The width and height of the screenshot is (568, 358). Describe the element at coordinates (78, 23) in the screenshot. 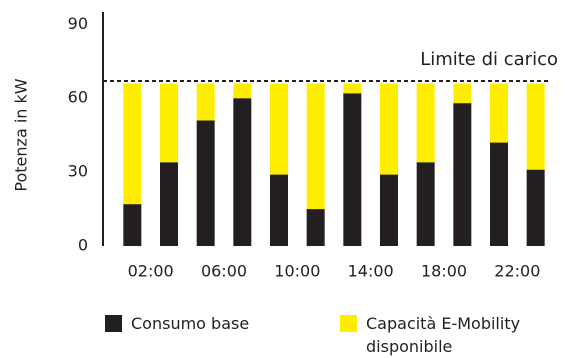

I see `y-tick-label: 90` at that location.